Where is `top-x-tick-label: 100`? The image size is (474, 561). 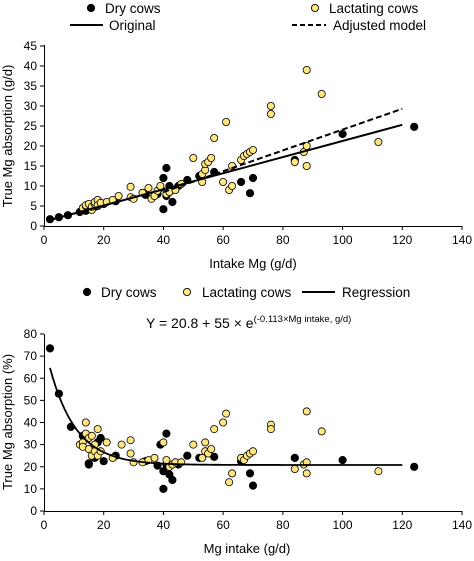
top-x-tick-label: 100 is located at coordinates (343, 240).